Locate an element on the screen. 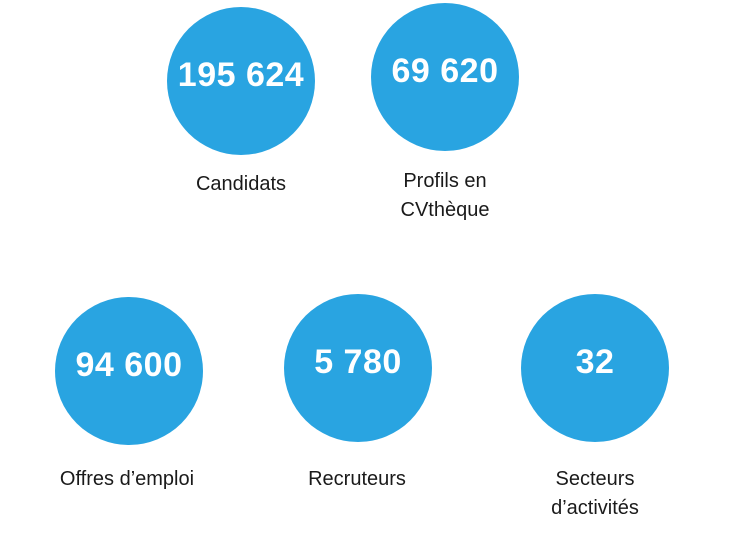 The width and height of the screenshot is (739, 552). stat-label: Candidats is located at coordinates (241, 184).